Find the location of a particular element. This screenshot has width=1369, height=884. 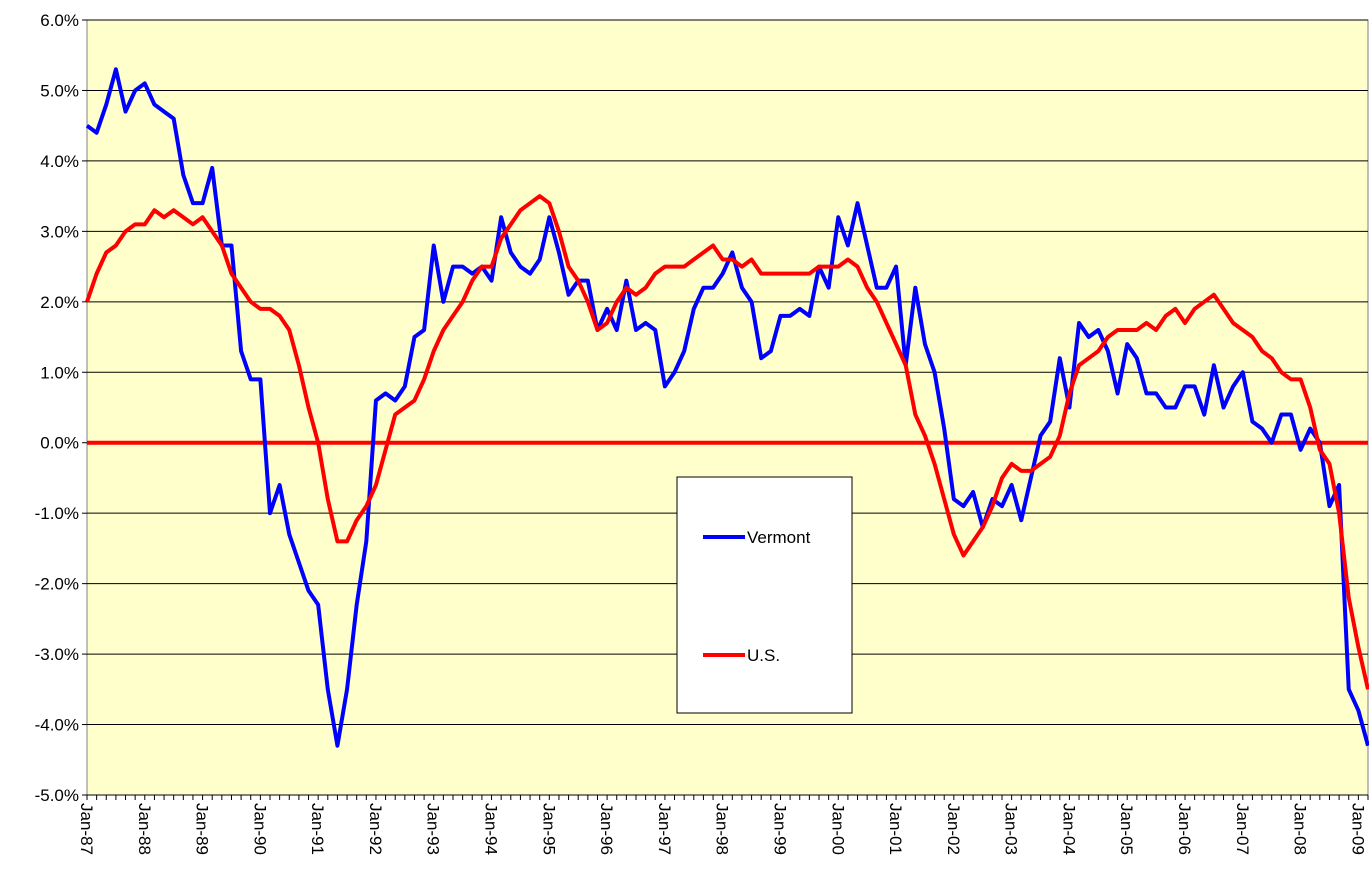

x-tick-label: Jan-01 is located at coordinates (895, 829).